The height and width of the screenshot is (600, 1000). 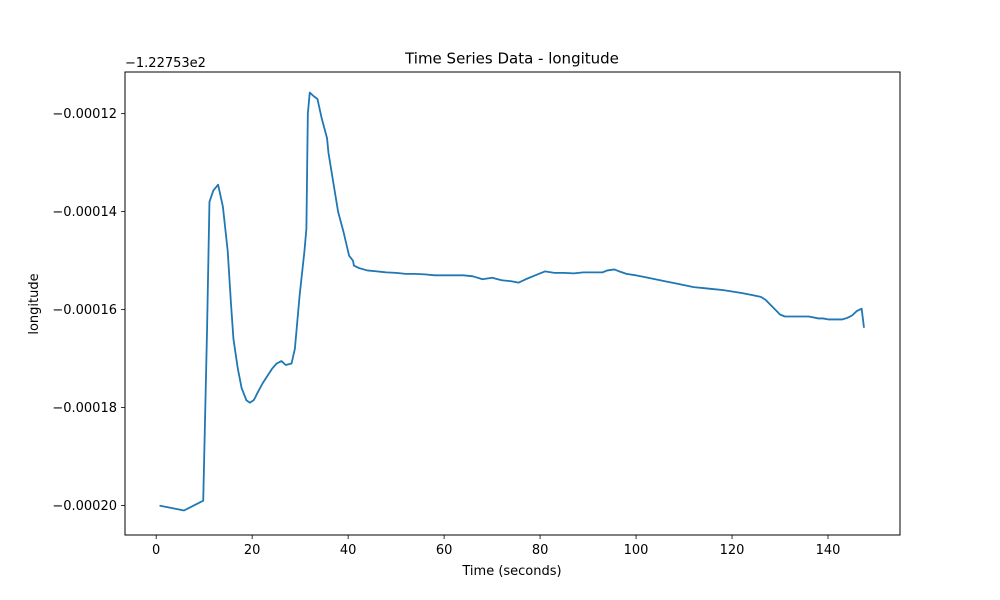 What do you see at coordinates (252, 550) in the screenshot?
I see `x-tick-label: 20` at bounding box center [252, 550].